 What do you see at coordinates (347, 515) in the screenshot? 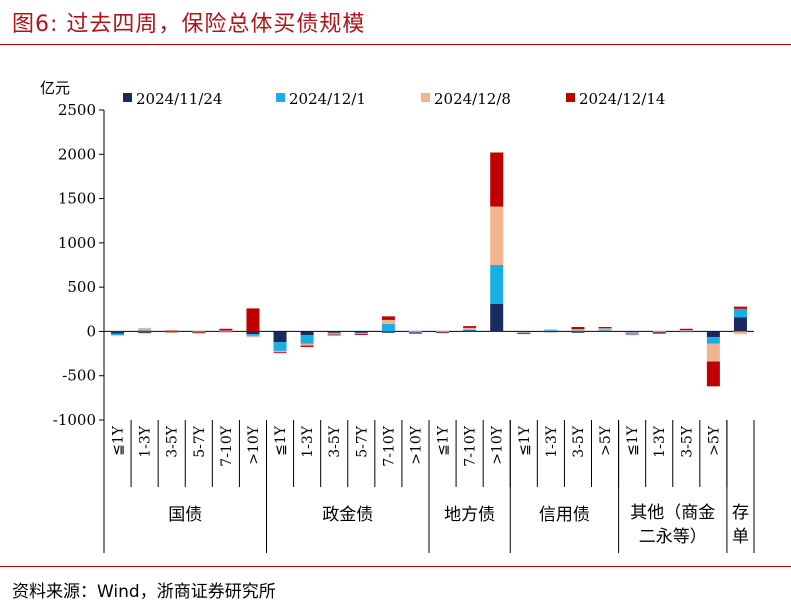
I see `group-label: 政金债` at bounding box center [347, 515].